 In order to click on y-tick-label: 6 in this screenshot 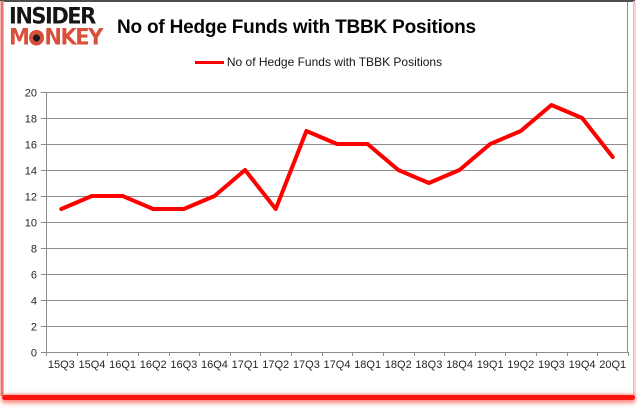, I will do `click(34, 276)`.